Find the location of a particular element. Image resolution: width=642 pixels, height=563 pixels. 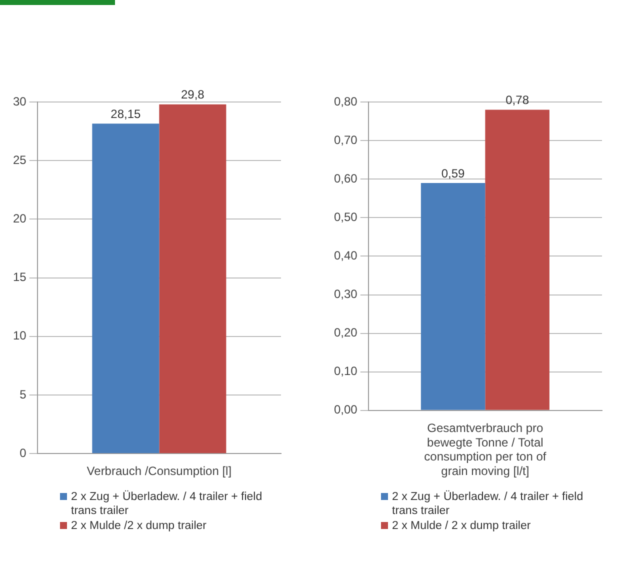

y-tick-label: 5 is located at coordinates (23, 394).